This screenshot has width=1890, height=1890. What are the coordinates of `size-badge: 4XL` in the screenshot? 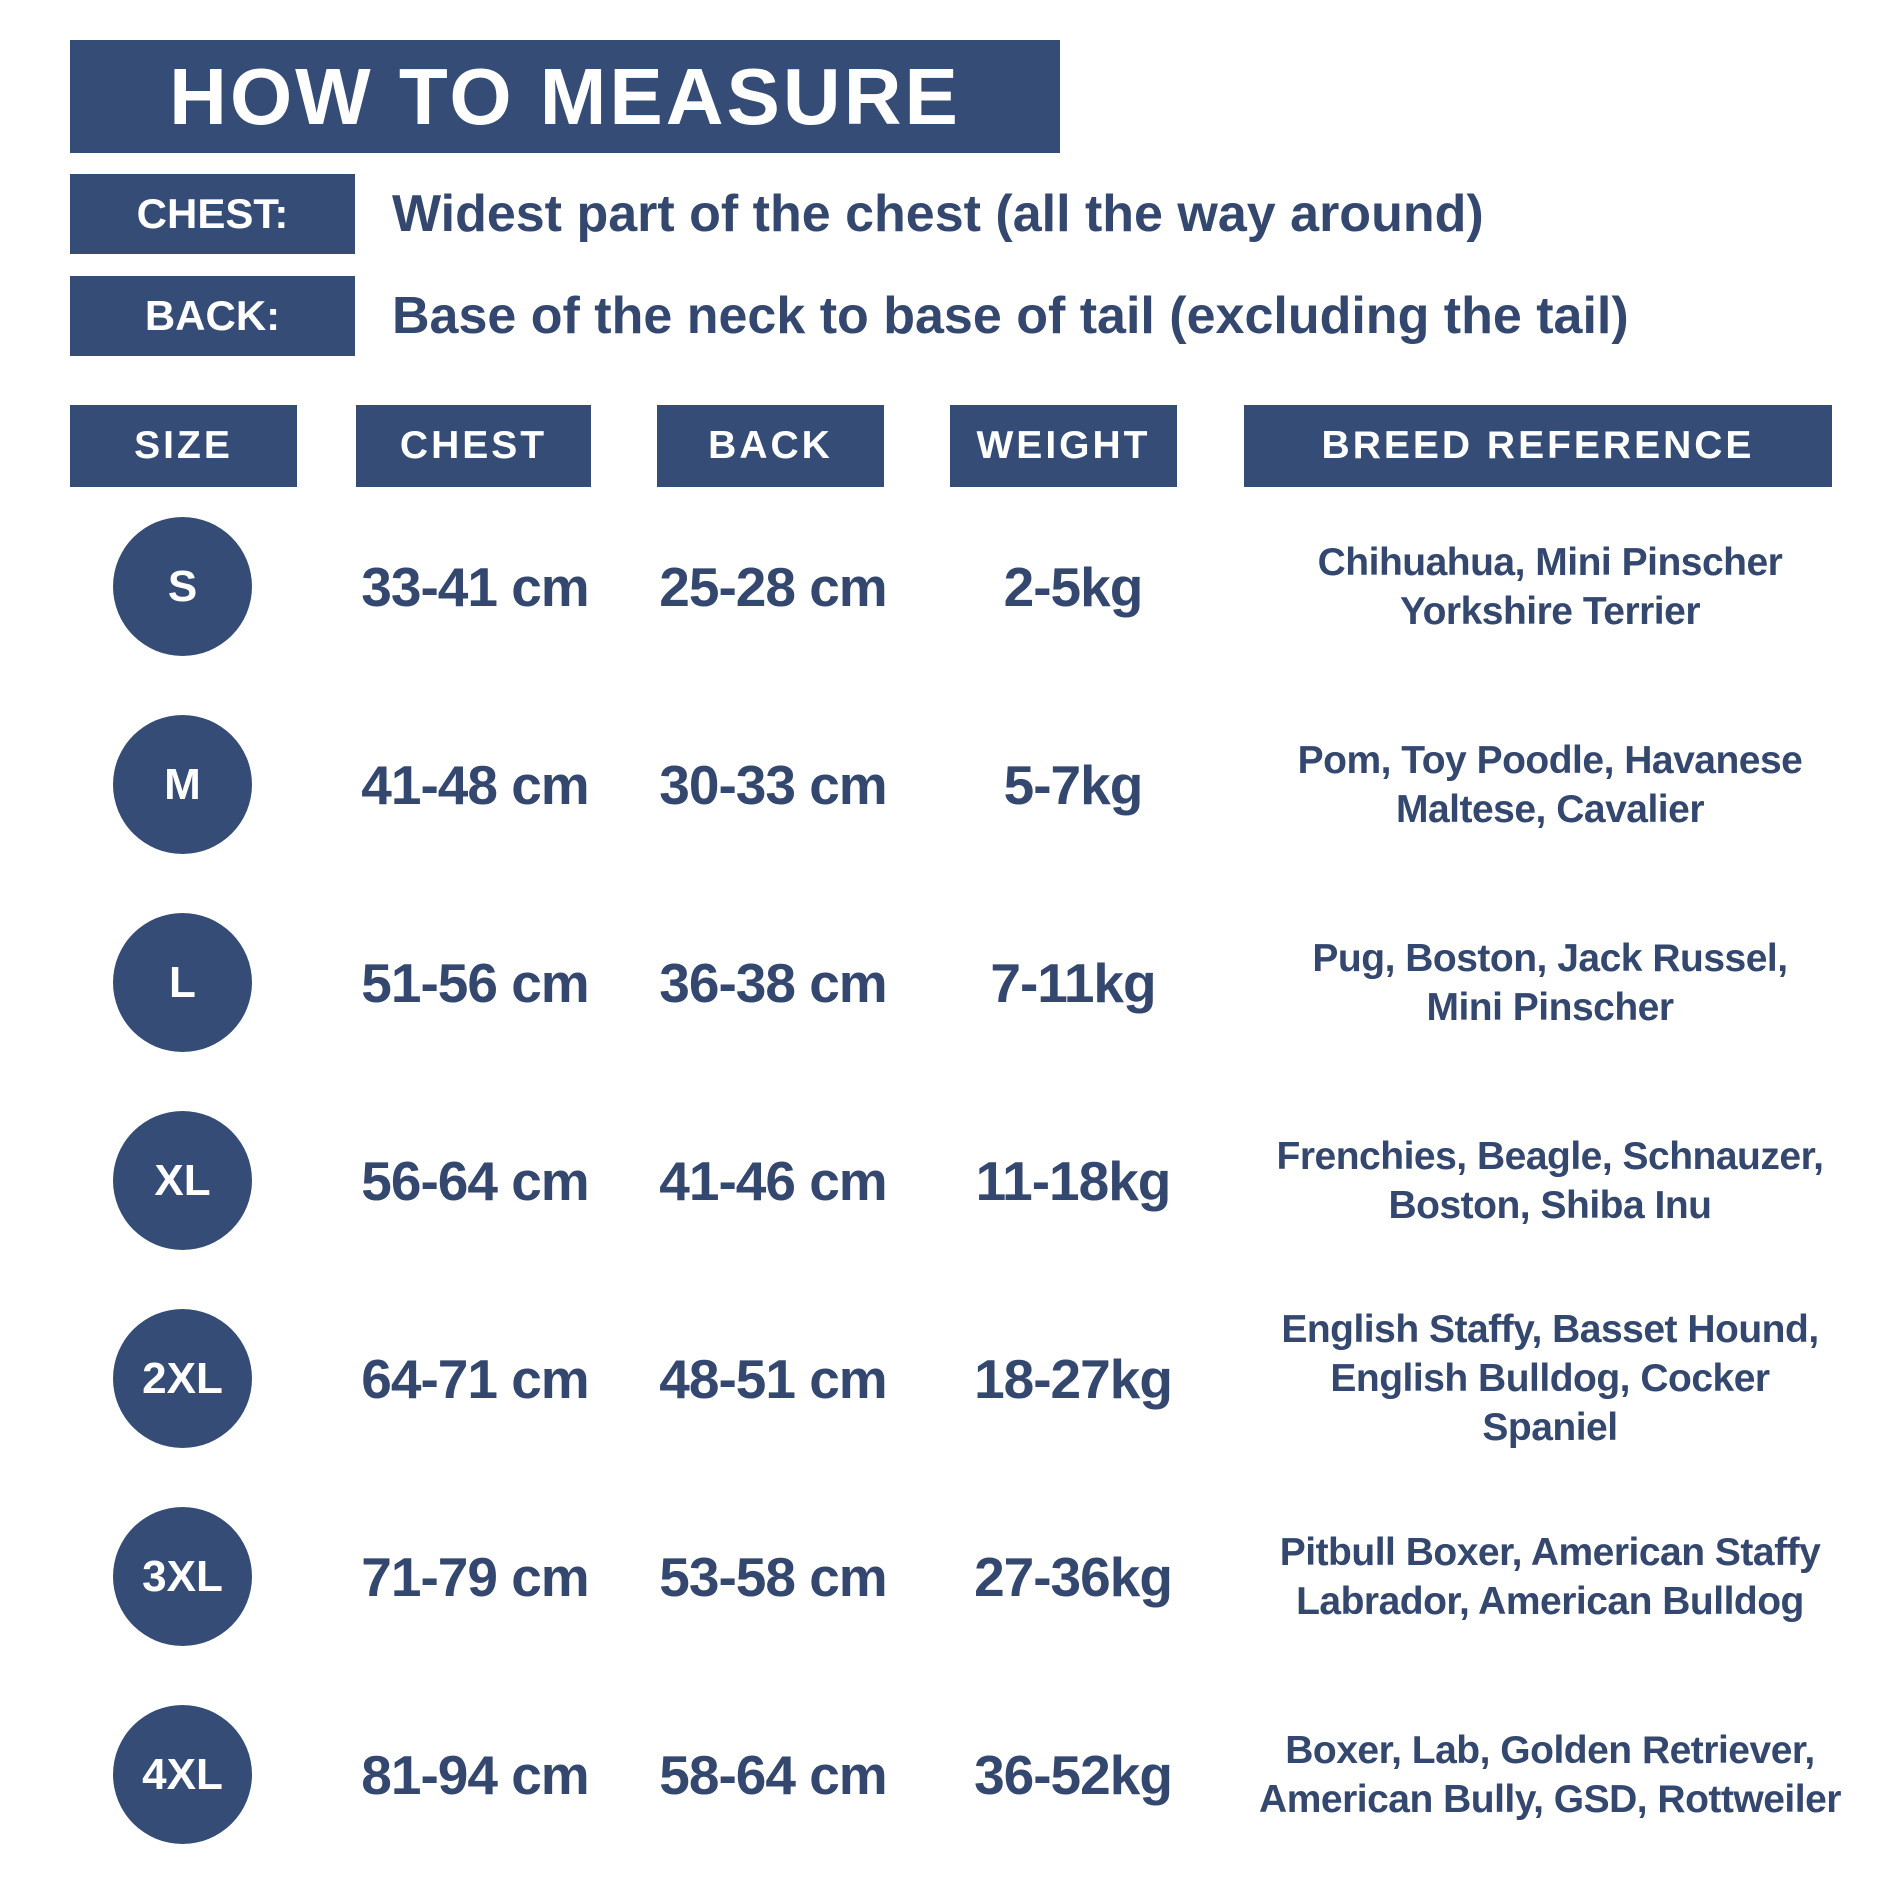 It's located at (182, 1774).